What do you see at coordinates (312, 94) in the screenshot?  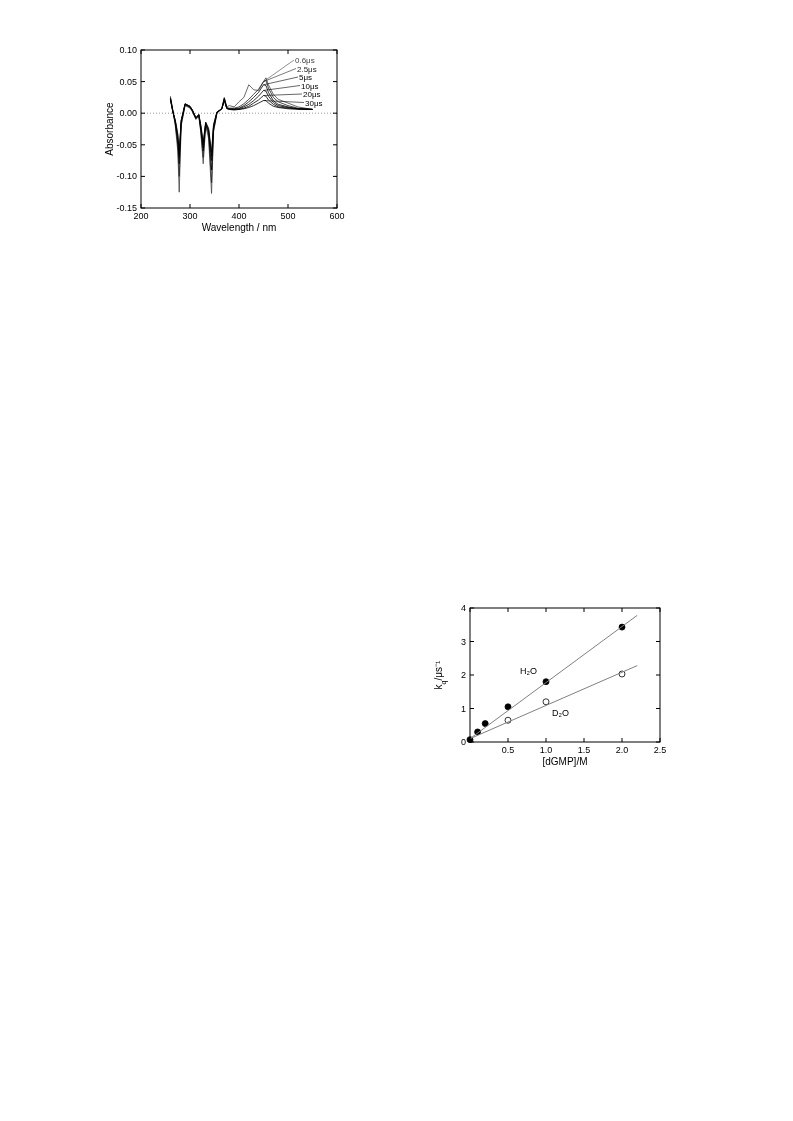 I see `legend-label: 20μs` at bounding box center [312, 94].